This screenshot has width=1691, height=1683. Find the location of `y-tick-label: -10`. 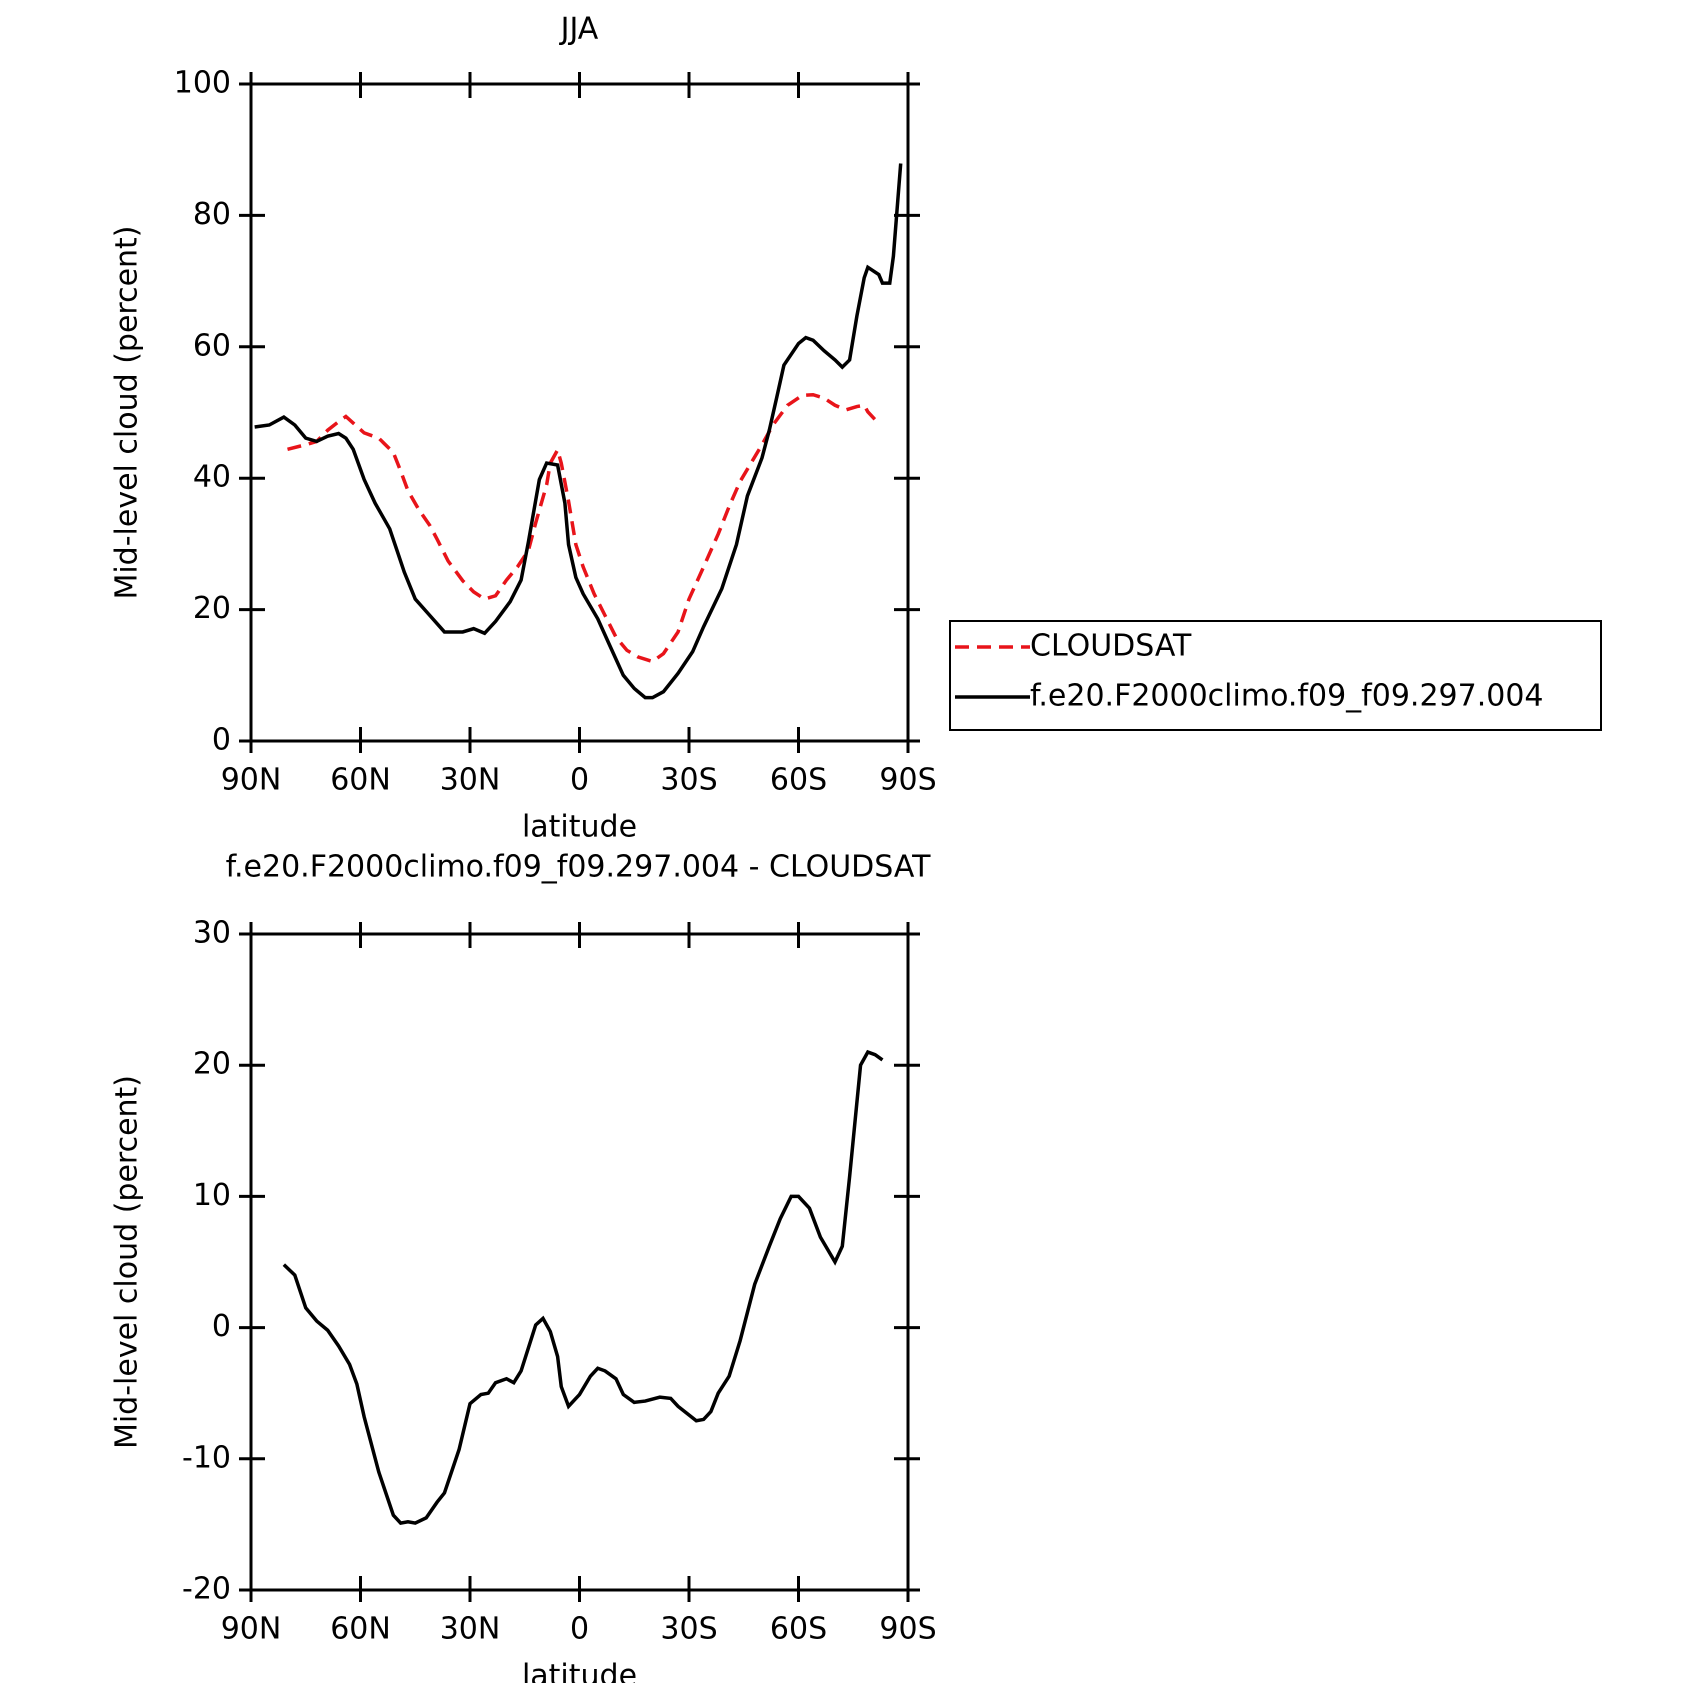

y-tick-label: -10 is located at coordinates (206, 1457).